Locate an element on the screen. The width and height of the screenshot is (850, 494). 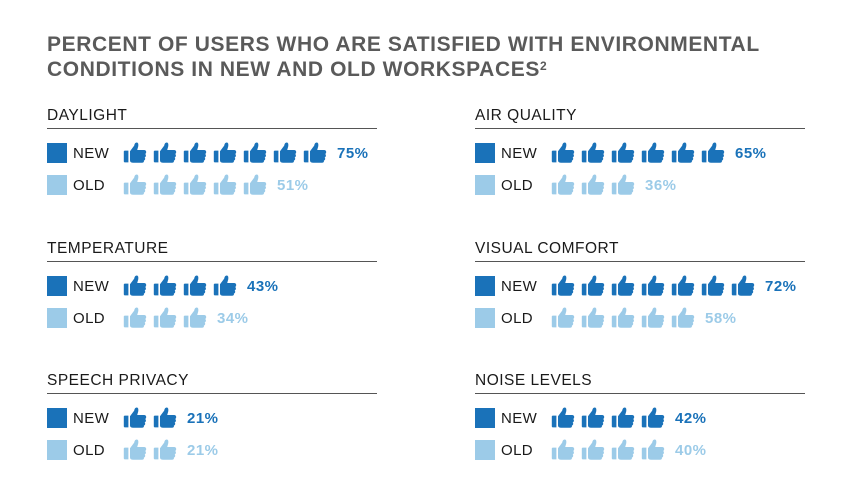
panel-noise-levels: NOISE LEVELS NEW 42% OLD 40% is located at coordinates (640, 417).